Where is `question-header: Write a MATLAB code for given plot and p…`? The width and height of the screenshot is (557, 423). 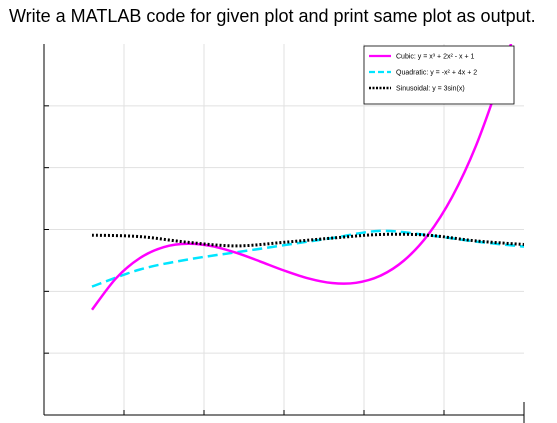 question-header: Write a MATLAB code for given plot and p… is located at coordinates (272, 16).